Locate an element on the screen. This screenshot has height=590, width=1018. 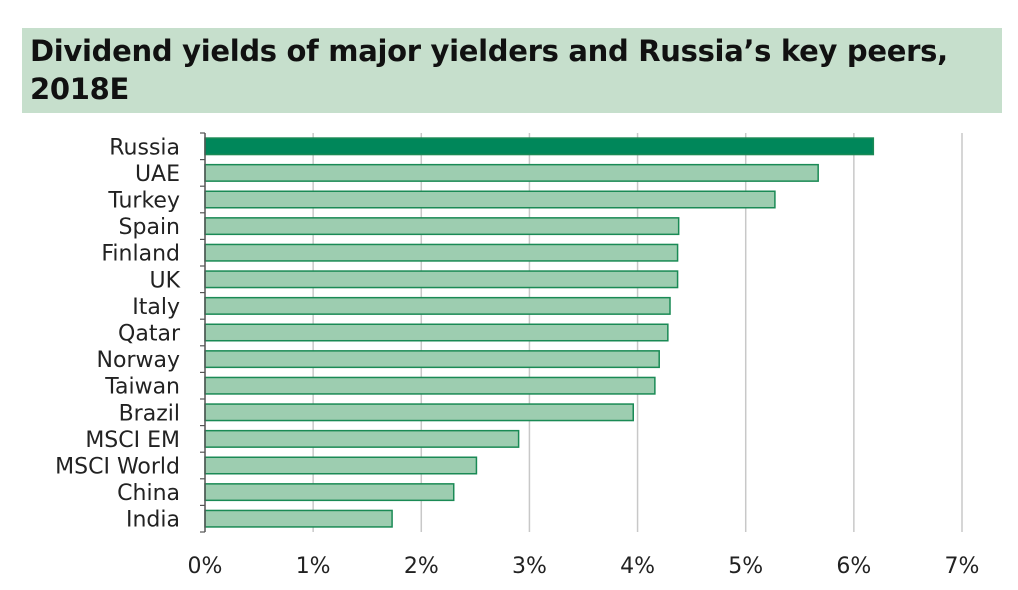
category-label: UK is located at coordinates (164, 280).